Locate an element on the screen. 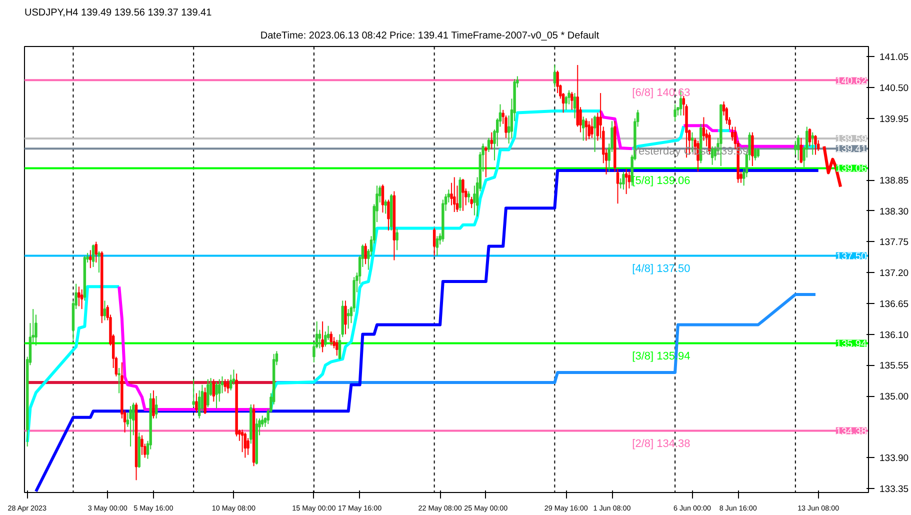 This screenshot has height=515, width=911. y-tick-label: 140.50 is located at coordinates (894, 88).